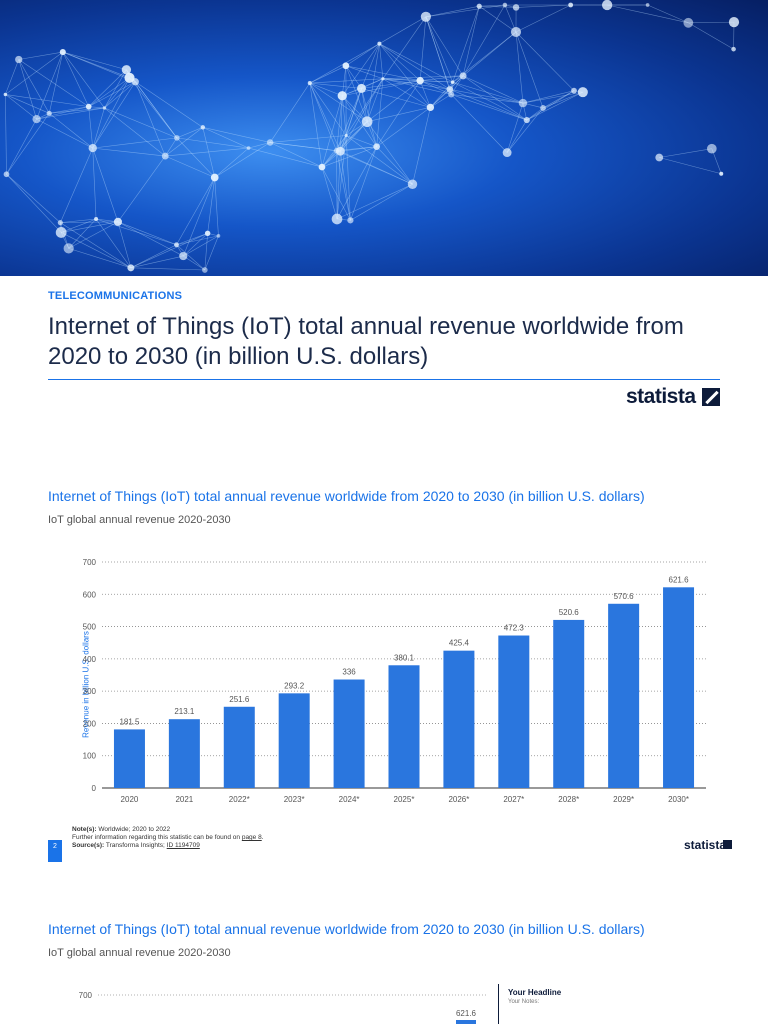 Image resolution: width=768 pixels, height=1024 pixels. Describe the element at coordinates (251, 837) in the screenshot. I see `further-info-link: page 8` at that location.